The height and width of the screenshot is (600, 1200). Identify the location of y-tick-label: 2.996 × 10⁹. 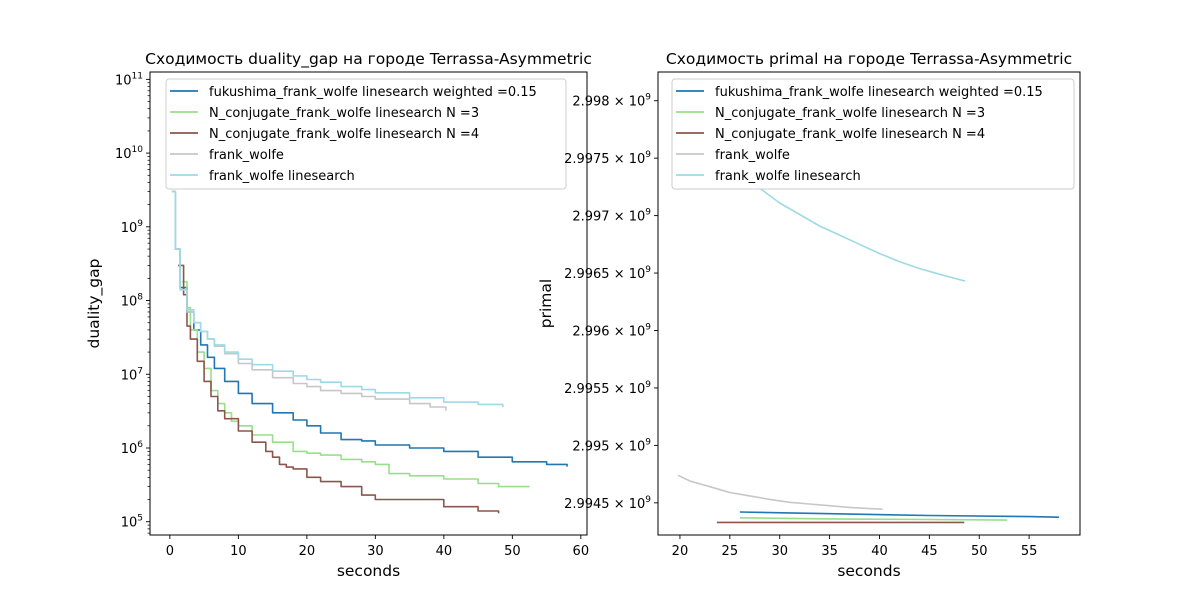
(611, 330).